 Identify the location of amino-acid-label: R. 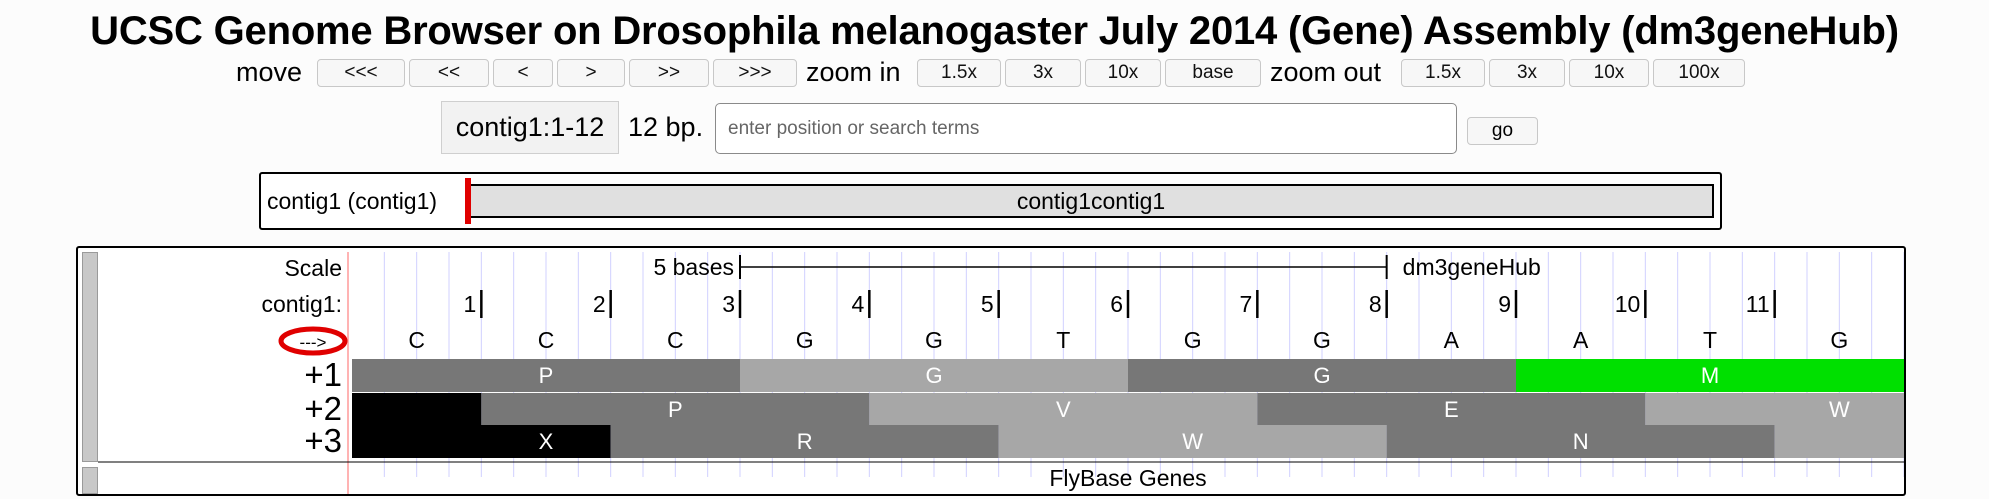
(805, 441).